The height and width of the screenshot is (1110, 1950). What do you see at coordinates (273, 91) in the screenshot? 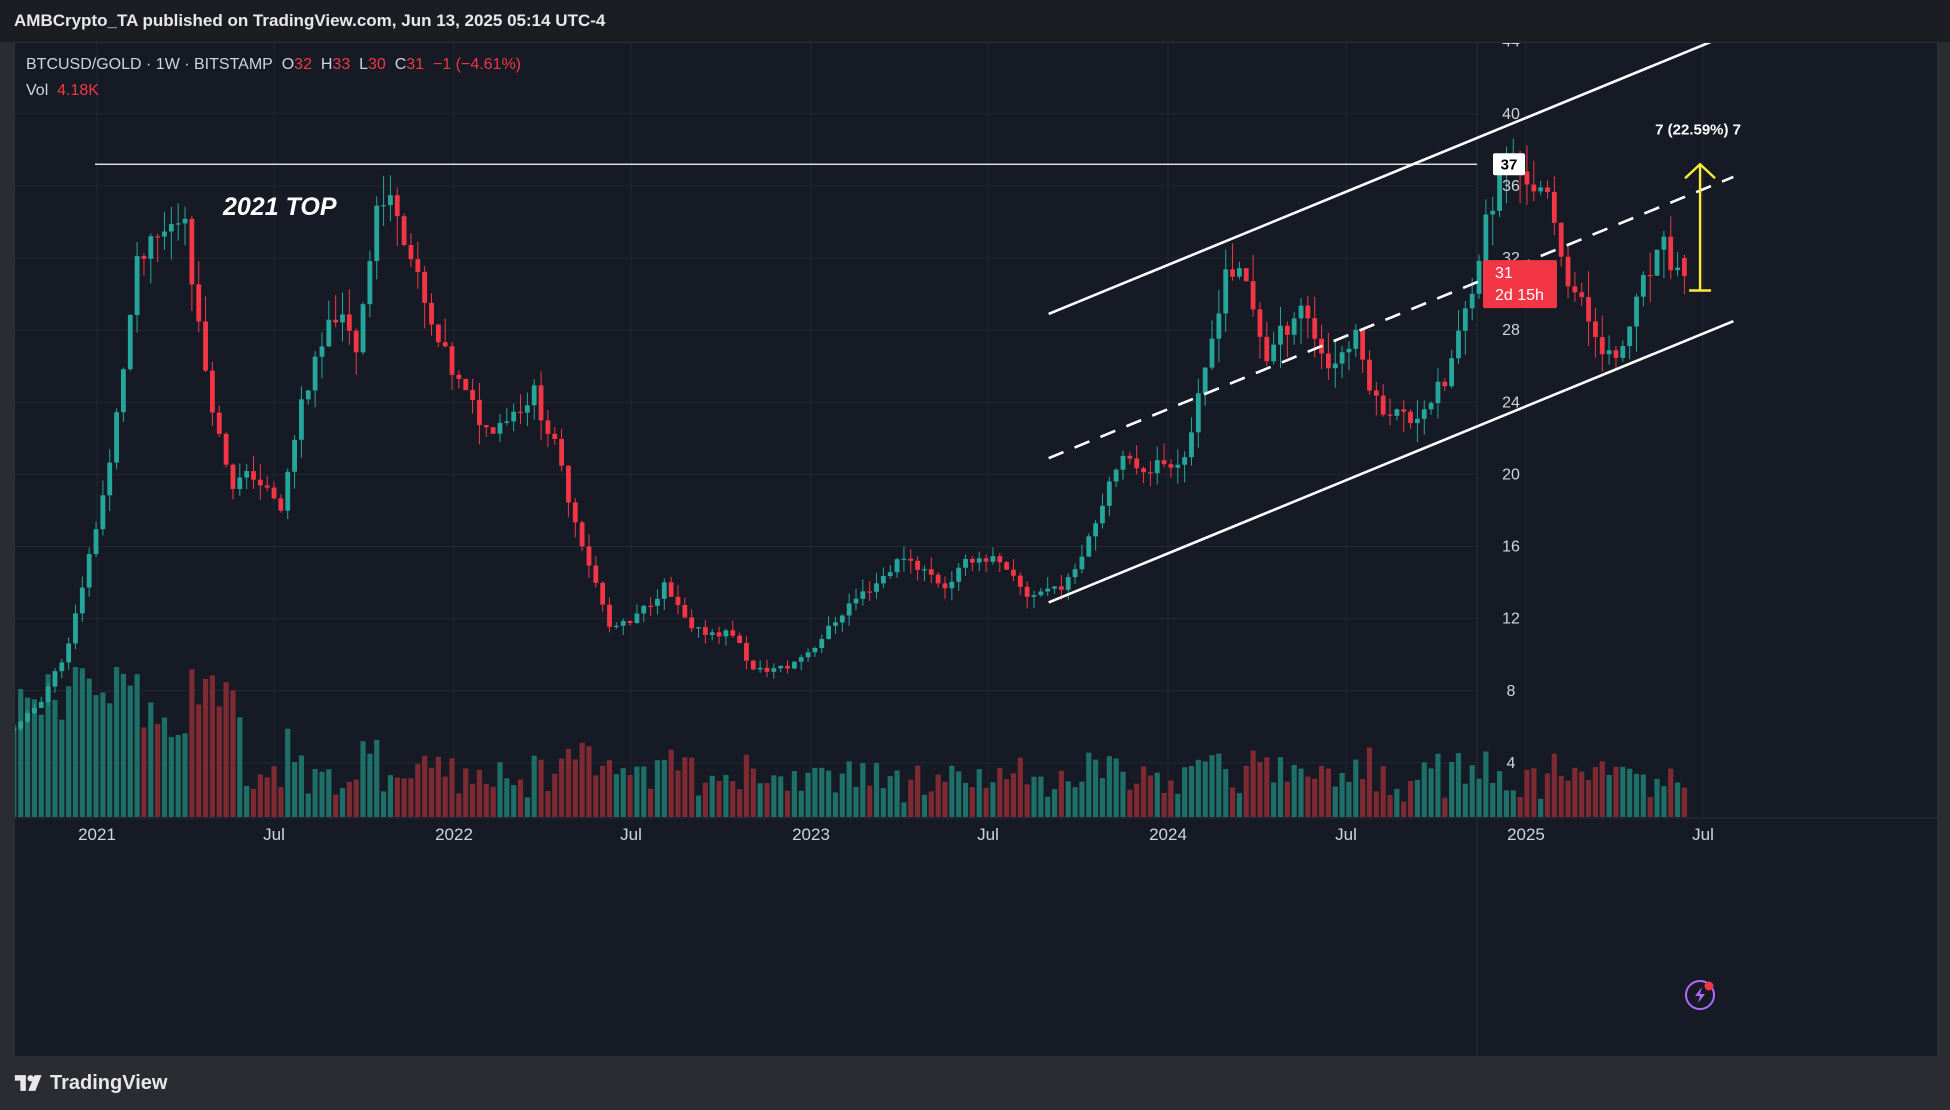
I see `volume-row: Vol 4.18K` at bounding box center [273, 91].